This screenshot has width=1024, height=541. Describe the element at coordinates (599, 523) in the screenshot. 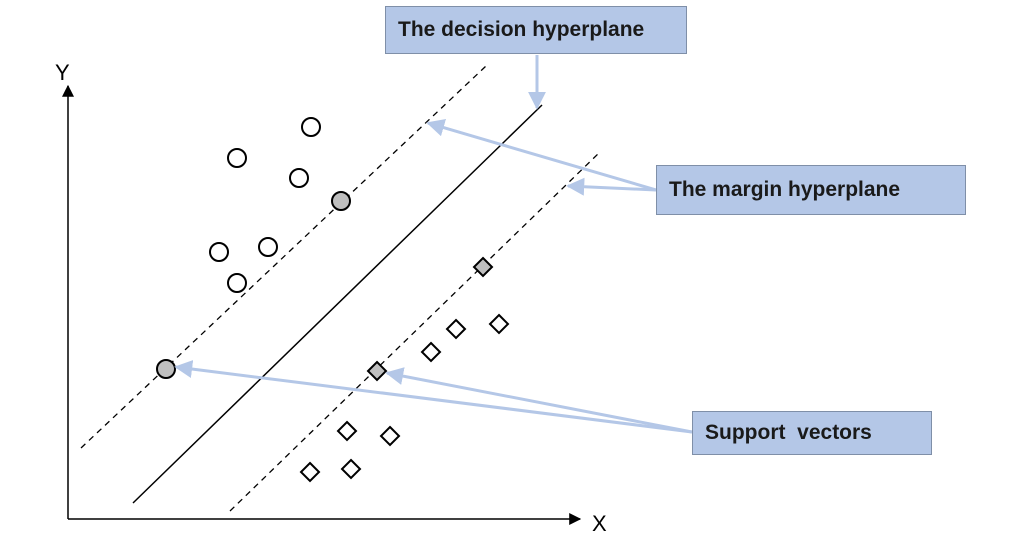

I see `x-axis-label: X` at that location.